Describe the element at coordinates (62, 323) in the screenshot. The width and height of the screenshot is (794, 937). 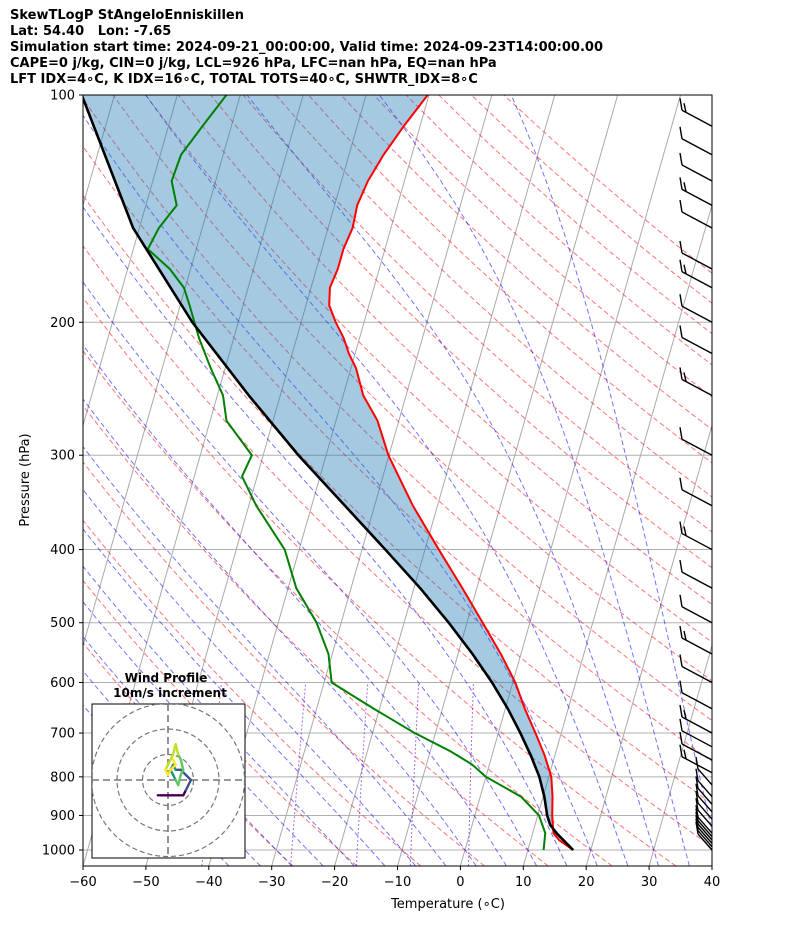
I see `y-tick-label: 200` at that location.